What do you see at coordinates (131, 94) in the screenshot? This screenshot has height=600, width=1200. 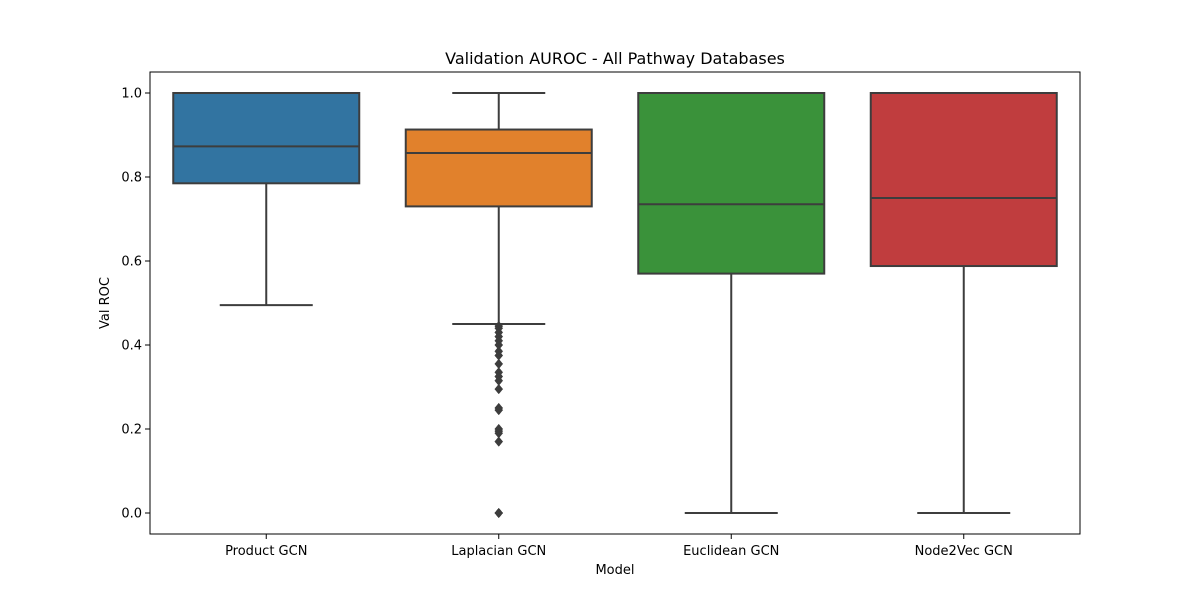 I see `y-tick-label: 1.0` at bounding box center [131, 94].